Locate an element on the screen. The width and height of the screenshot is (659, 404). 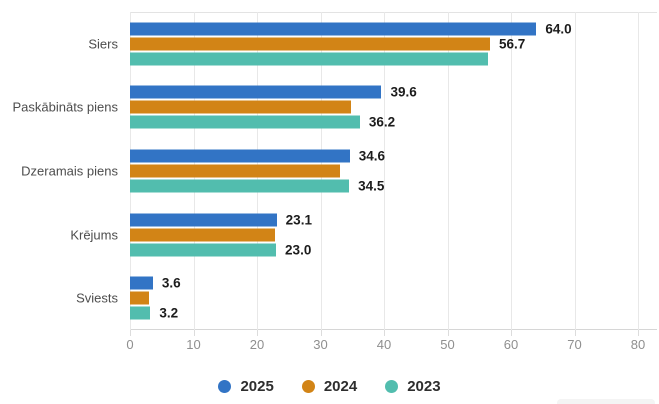
x-tick-label: 20 is located at coordinates (257, 344).